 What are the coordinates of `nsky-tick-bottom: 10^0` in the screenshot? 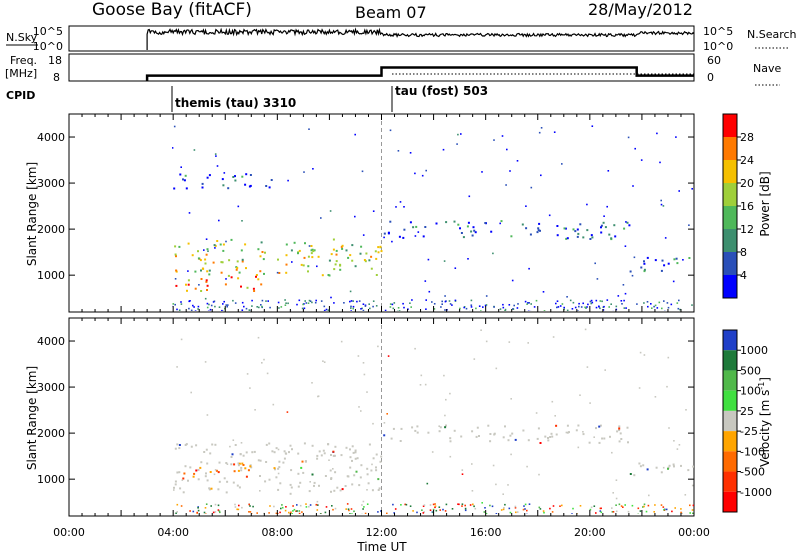 It's located at (48, 46).